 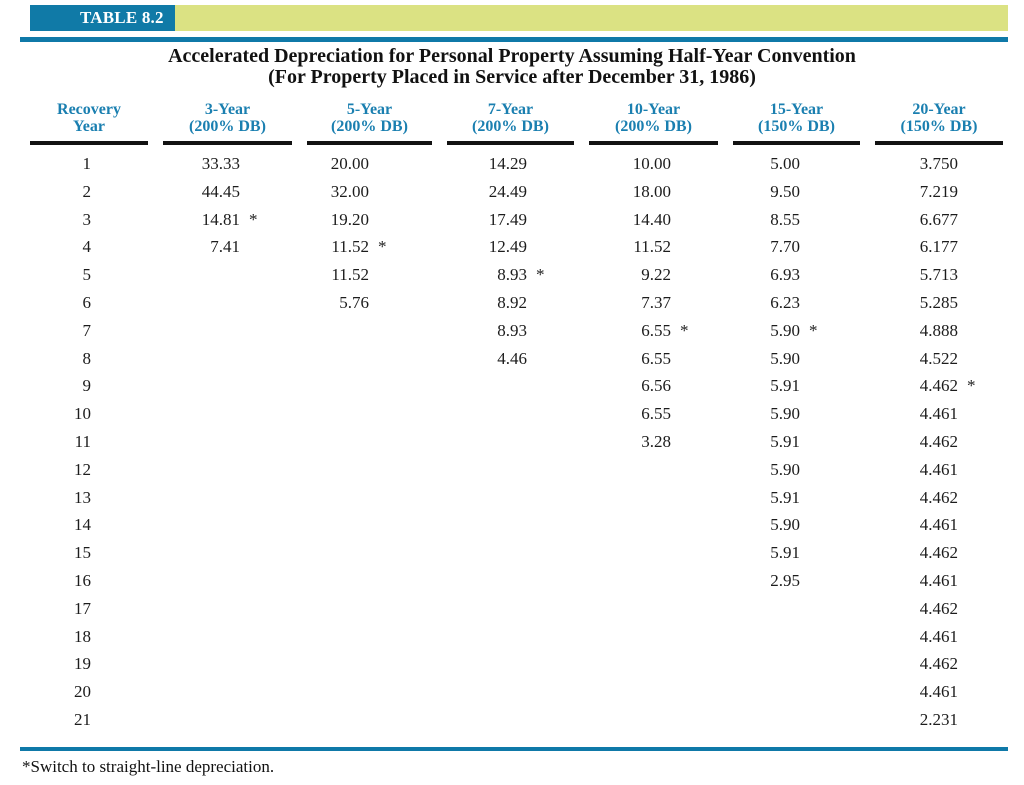 What do you see at coordinates (510, 303) in the screenshot?
I see `depreciation-rate-cell: 8.92` at bounding box center [510, 303].